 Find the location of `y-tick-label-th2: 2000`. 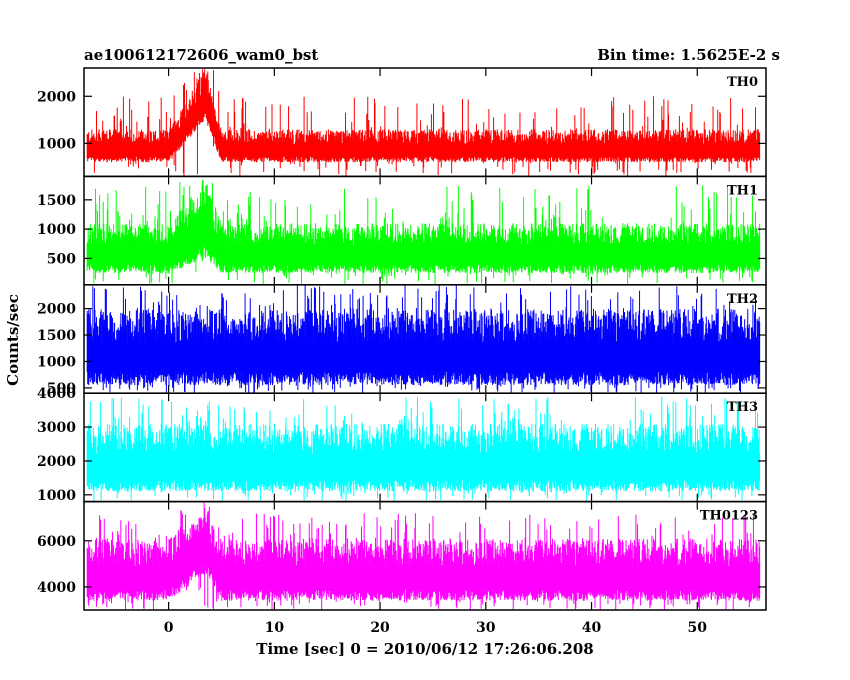

y-tick-label-th2: 2000 is located at coordinates (56, 310).